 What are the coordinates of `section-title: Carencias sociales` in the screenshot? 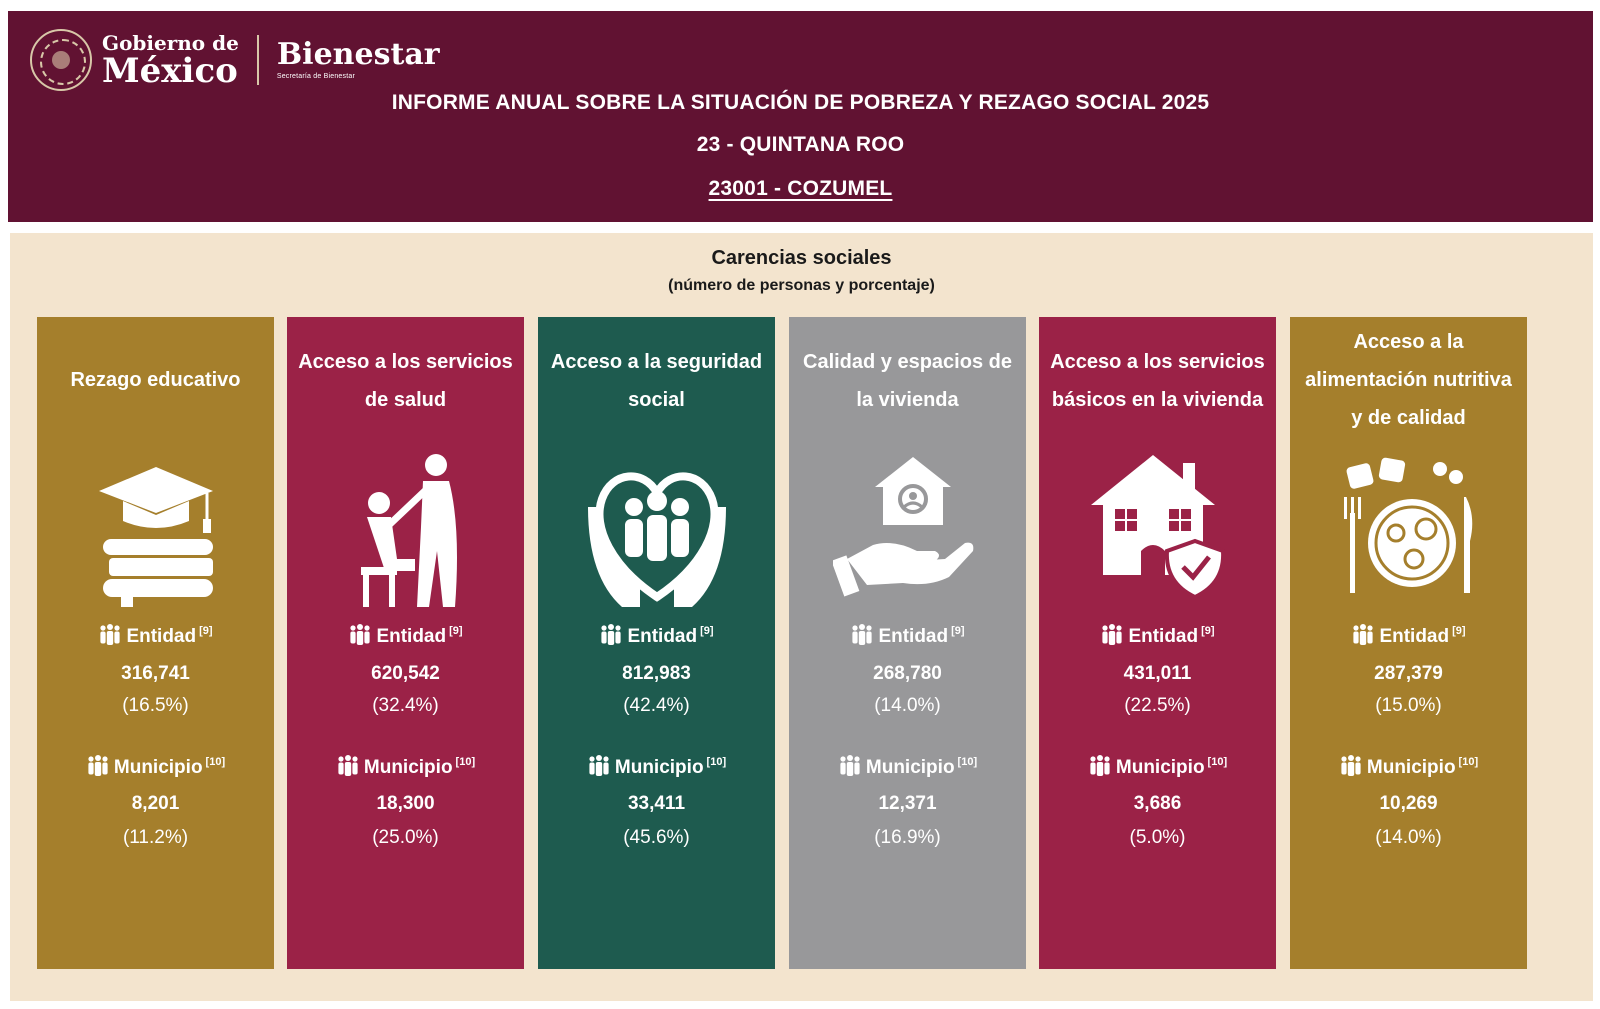 It's located at (801, 258).